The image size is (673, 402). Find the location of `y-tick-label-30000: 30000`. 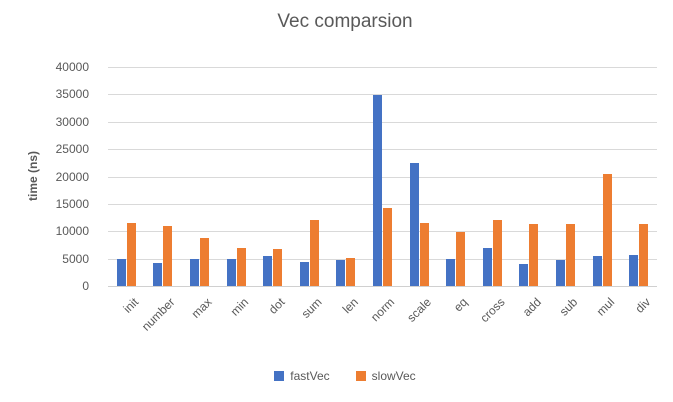

y-tick-label-30000: 30000 is located at coordinates (72, 121).